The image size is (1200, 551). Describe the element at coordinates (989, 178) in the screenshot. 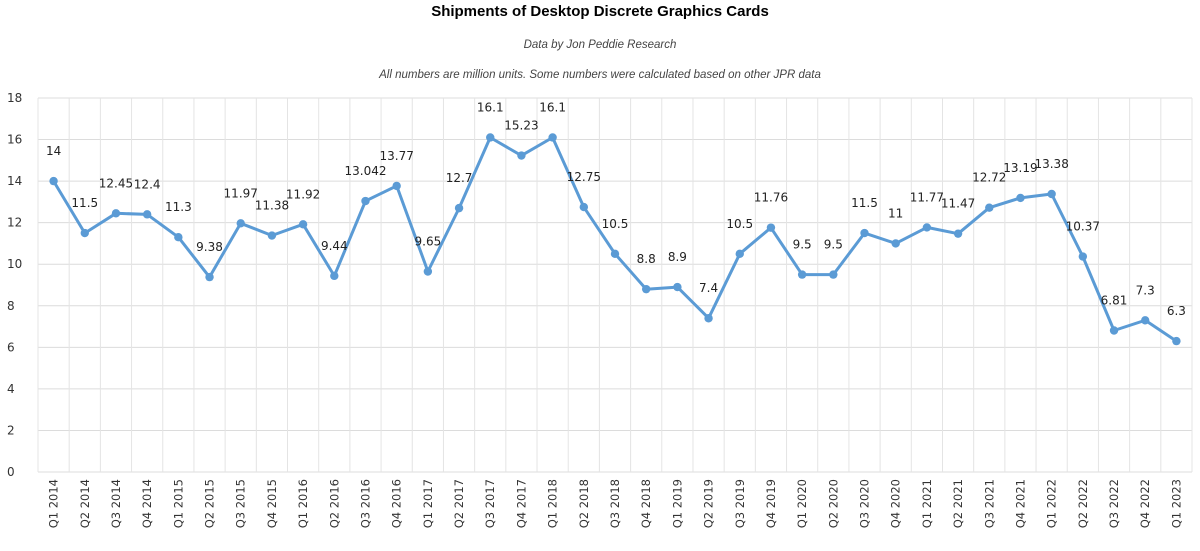

I see `data-label: 12.72` at that location.